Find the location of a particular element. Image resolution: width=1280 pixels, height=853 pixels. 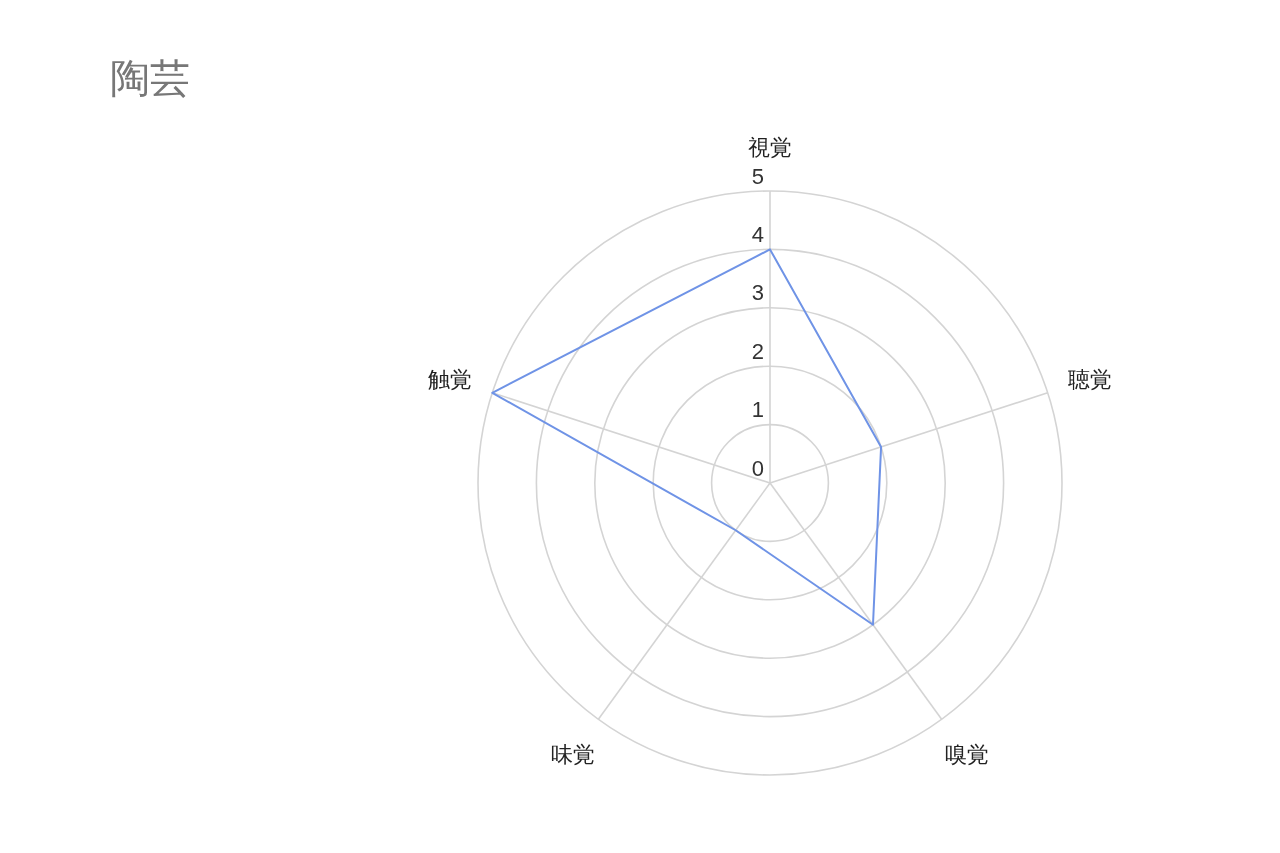

tick: 5 is located at coordinates (757, 176).